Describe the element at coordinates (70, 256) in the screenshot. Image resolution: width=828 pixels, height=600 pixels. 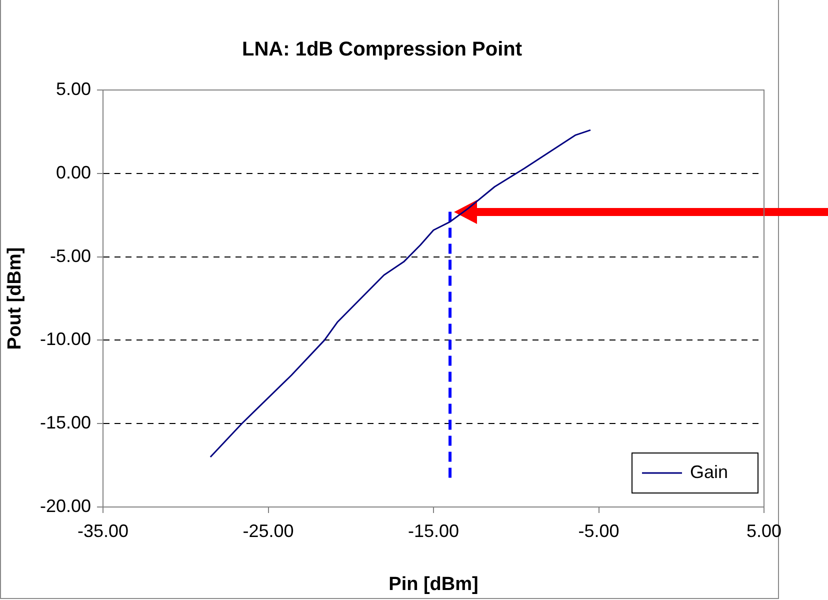
I see `y-tick-label: -5.00` at that location.